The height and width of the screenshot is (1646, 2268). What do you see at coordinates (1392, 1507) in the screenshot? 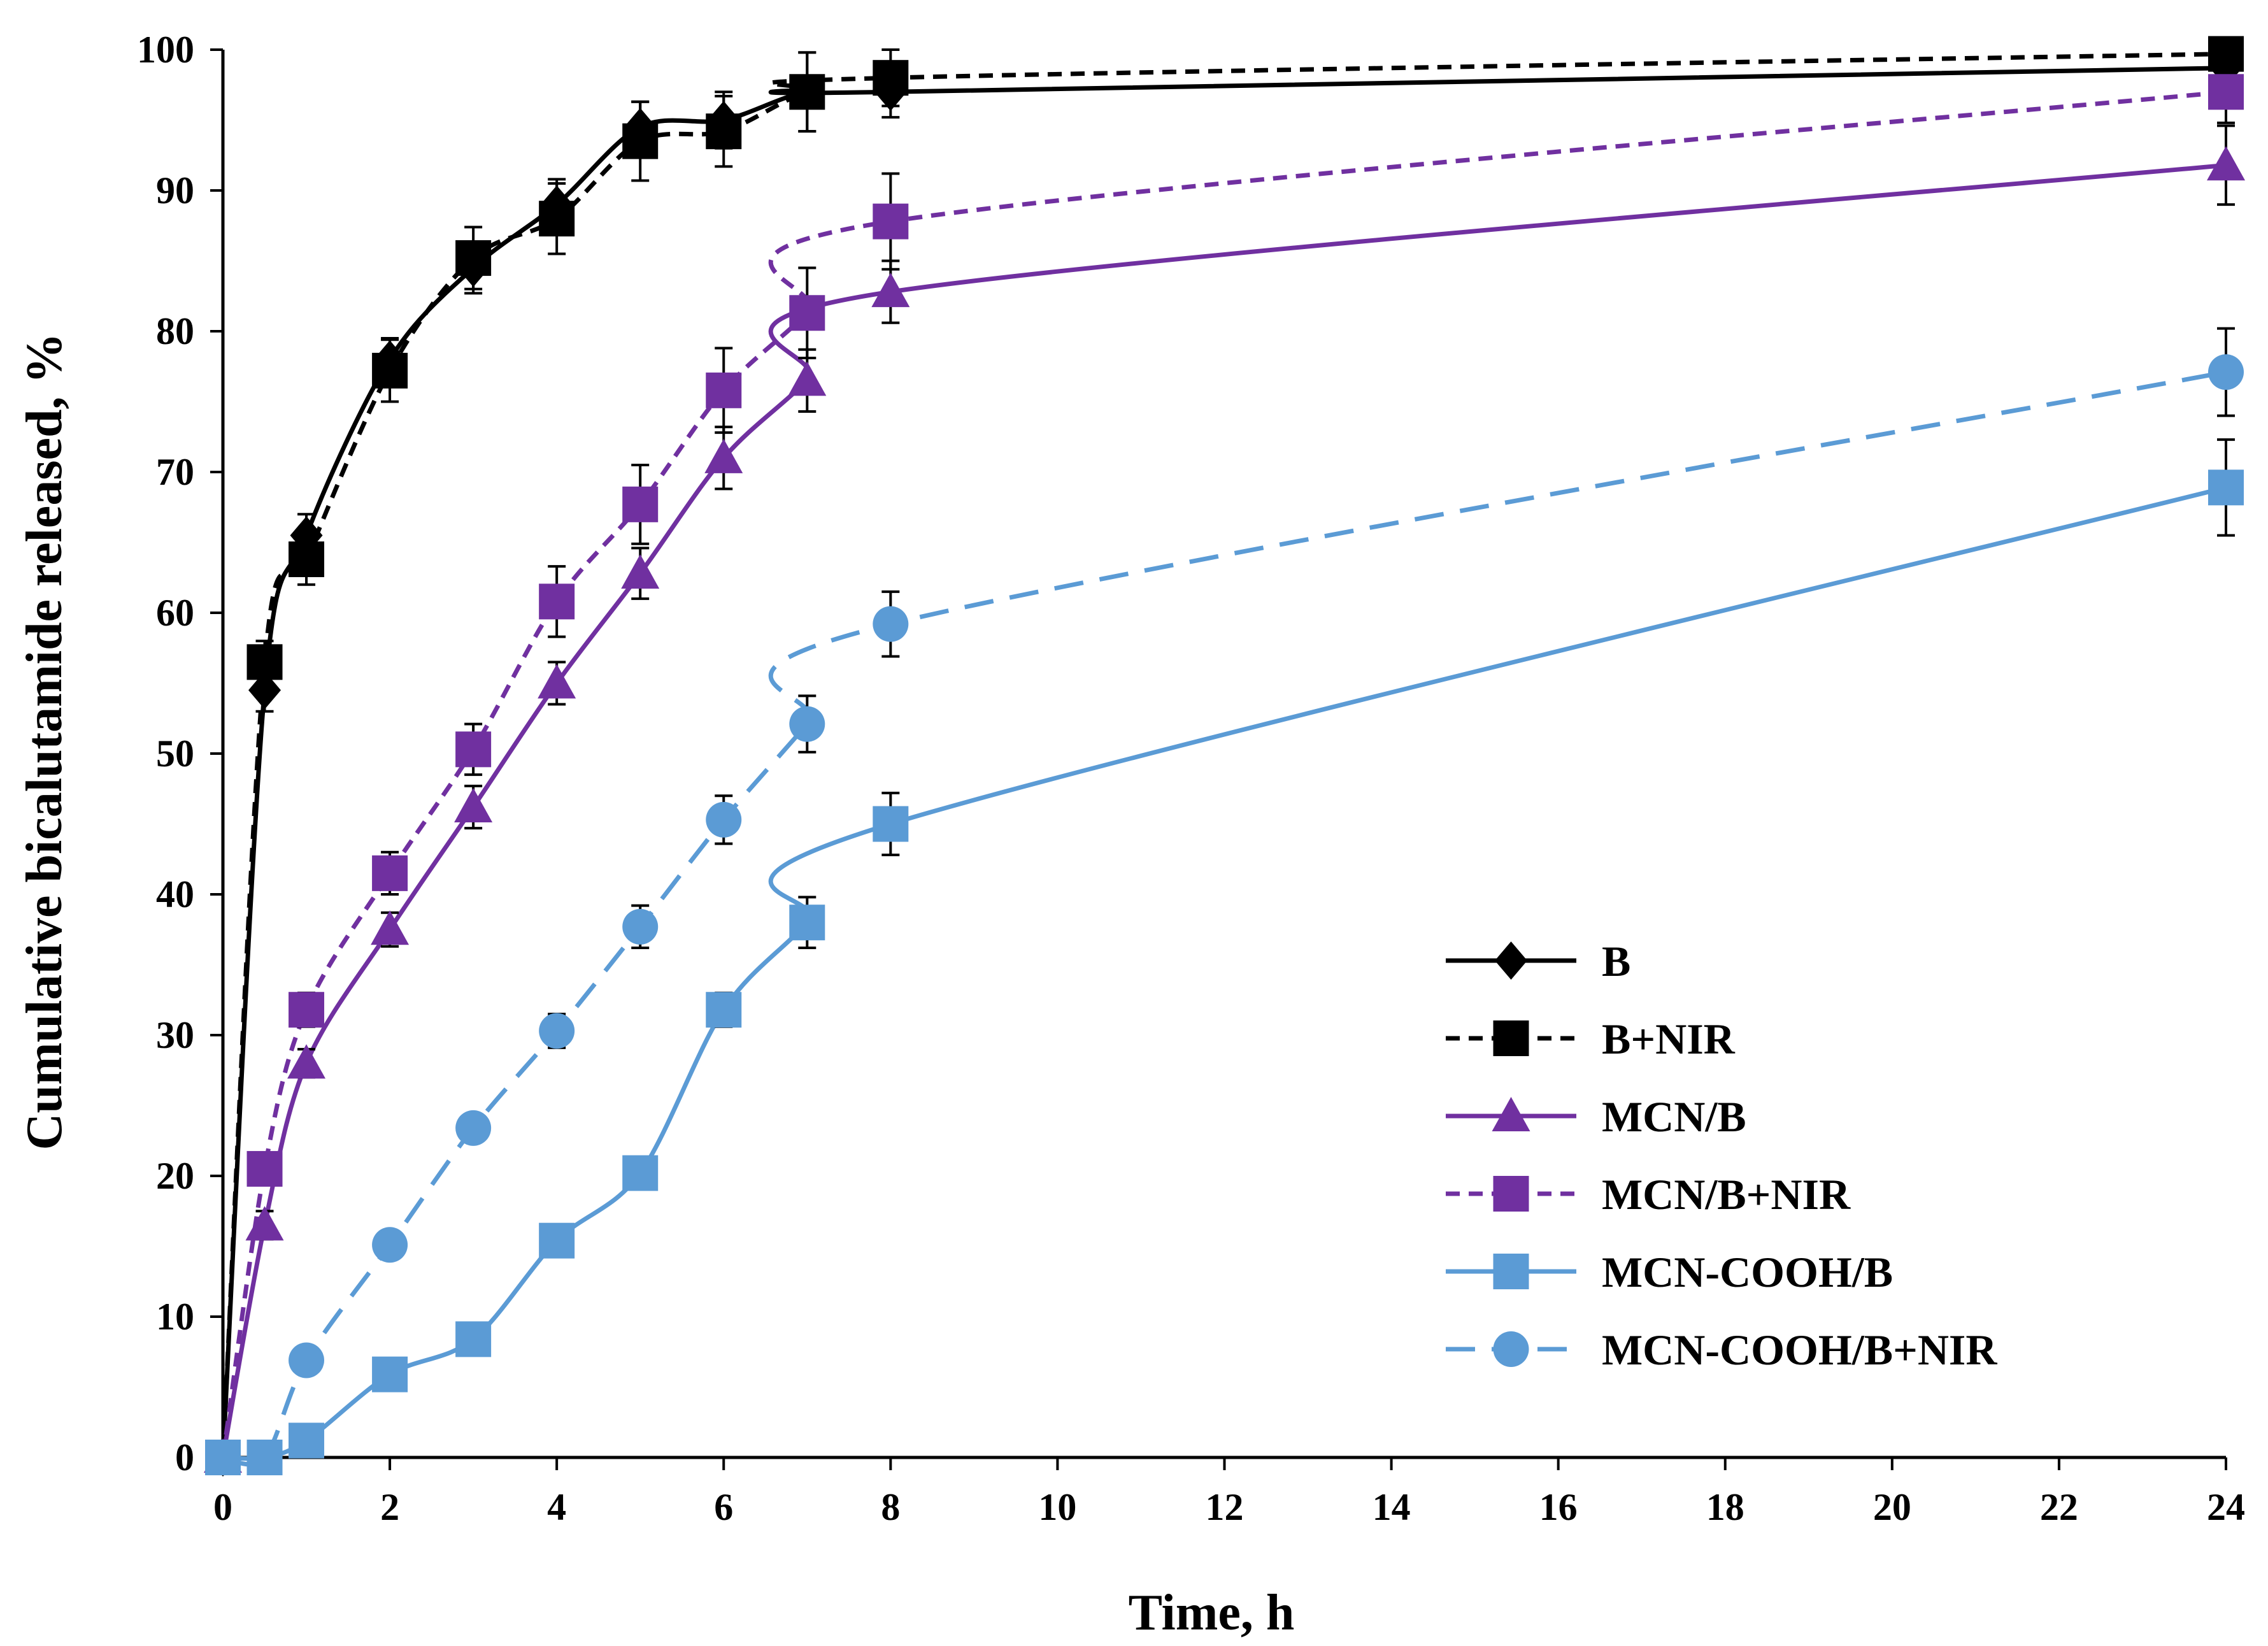
I see `x-tick-label: 14` at bounding box center [1392, 1507].